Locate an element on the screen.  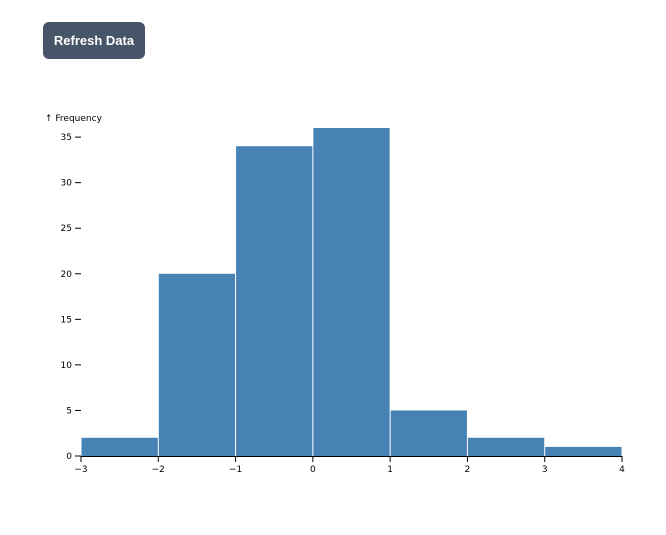
x-tick-label: 0 is located at coordinates (313, 470).